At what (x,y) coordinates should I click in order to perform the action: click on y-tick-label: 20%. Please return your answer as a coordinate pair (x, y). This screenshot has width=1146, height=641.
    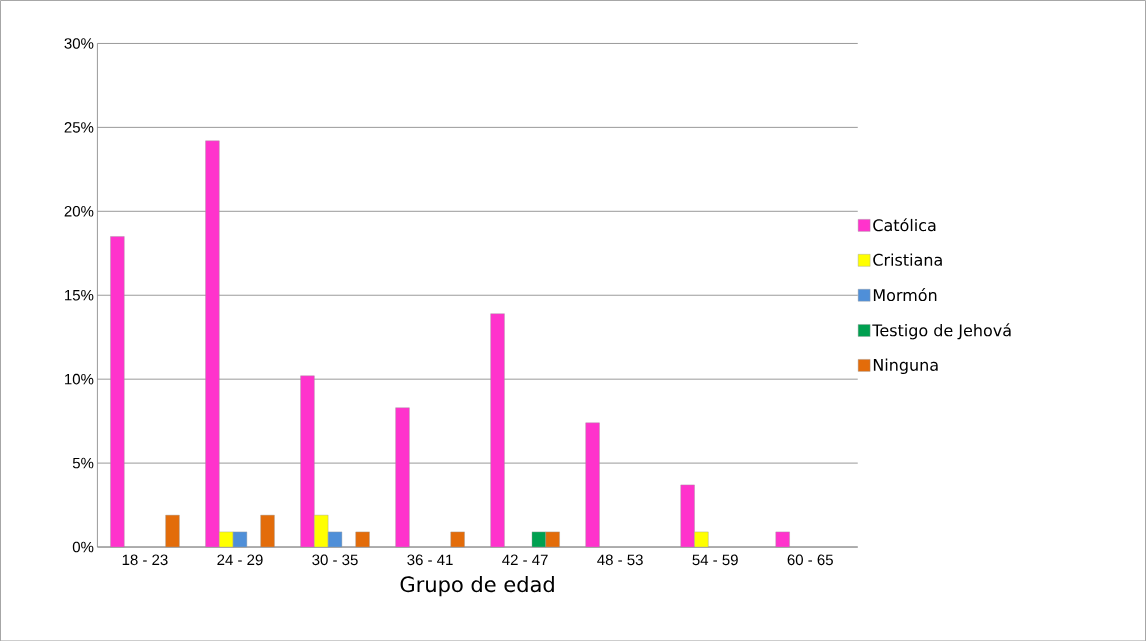
    Looking at the image, I should click on (79, 211).